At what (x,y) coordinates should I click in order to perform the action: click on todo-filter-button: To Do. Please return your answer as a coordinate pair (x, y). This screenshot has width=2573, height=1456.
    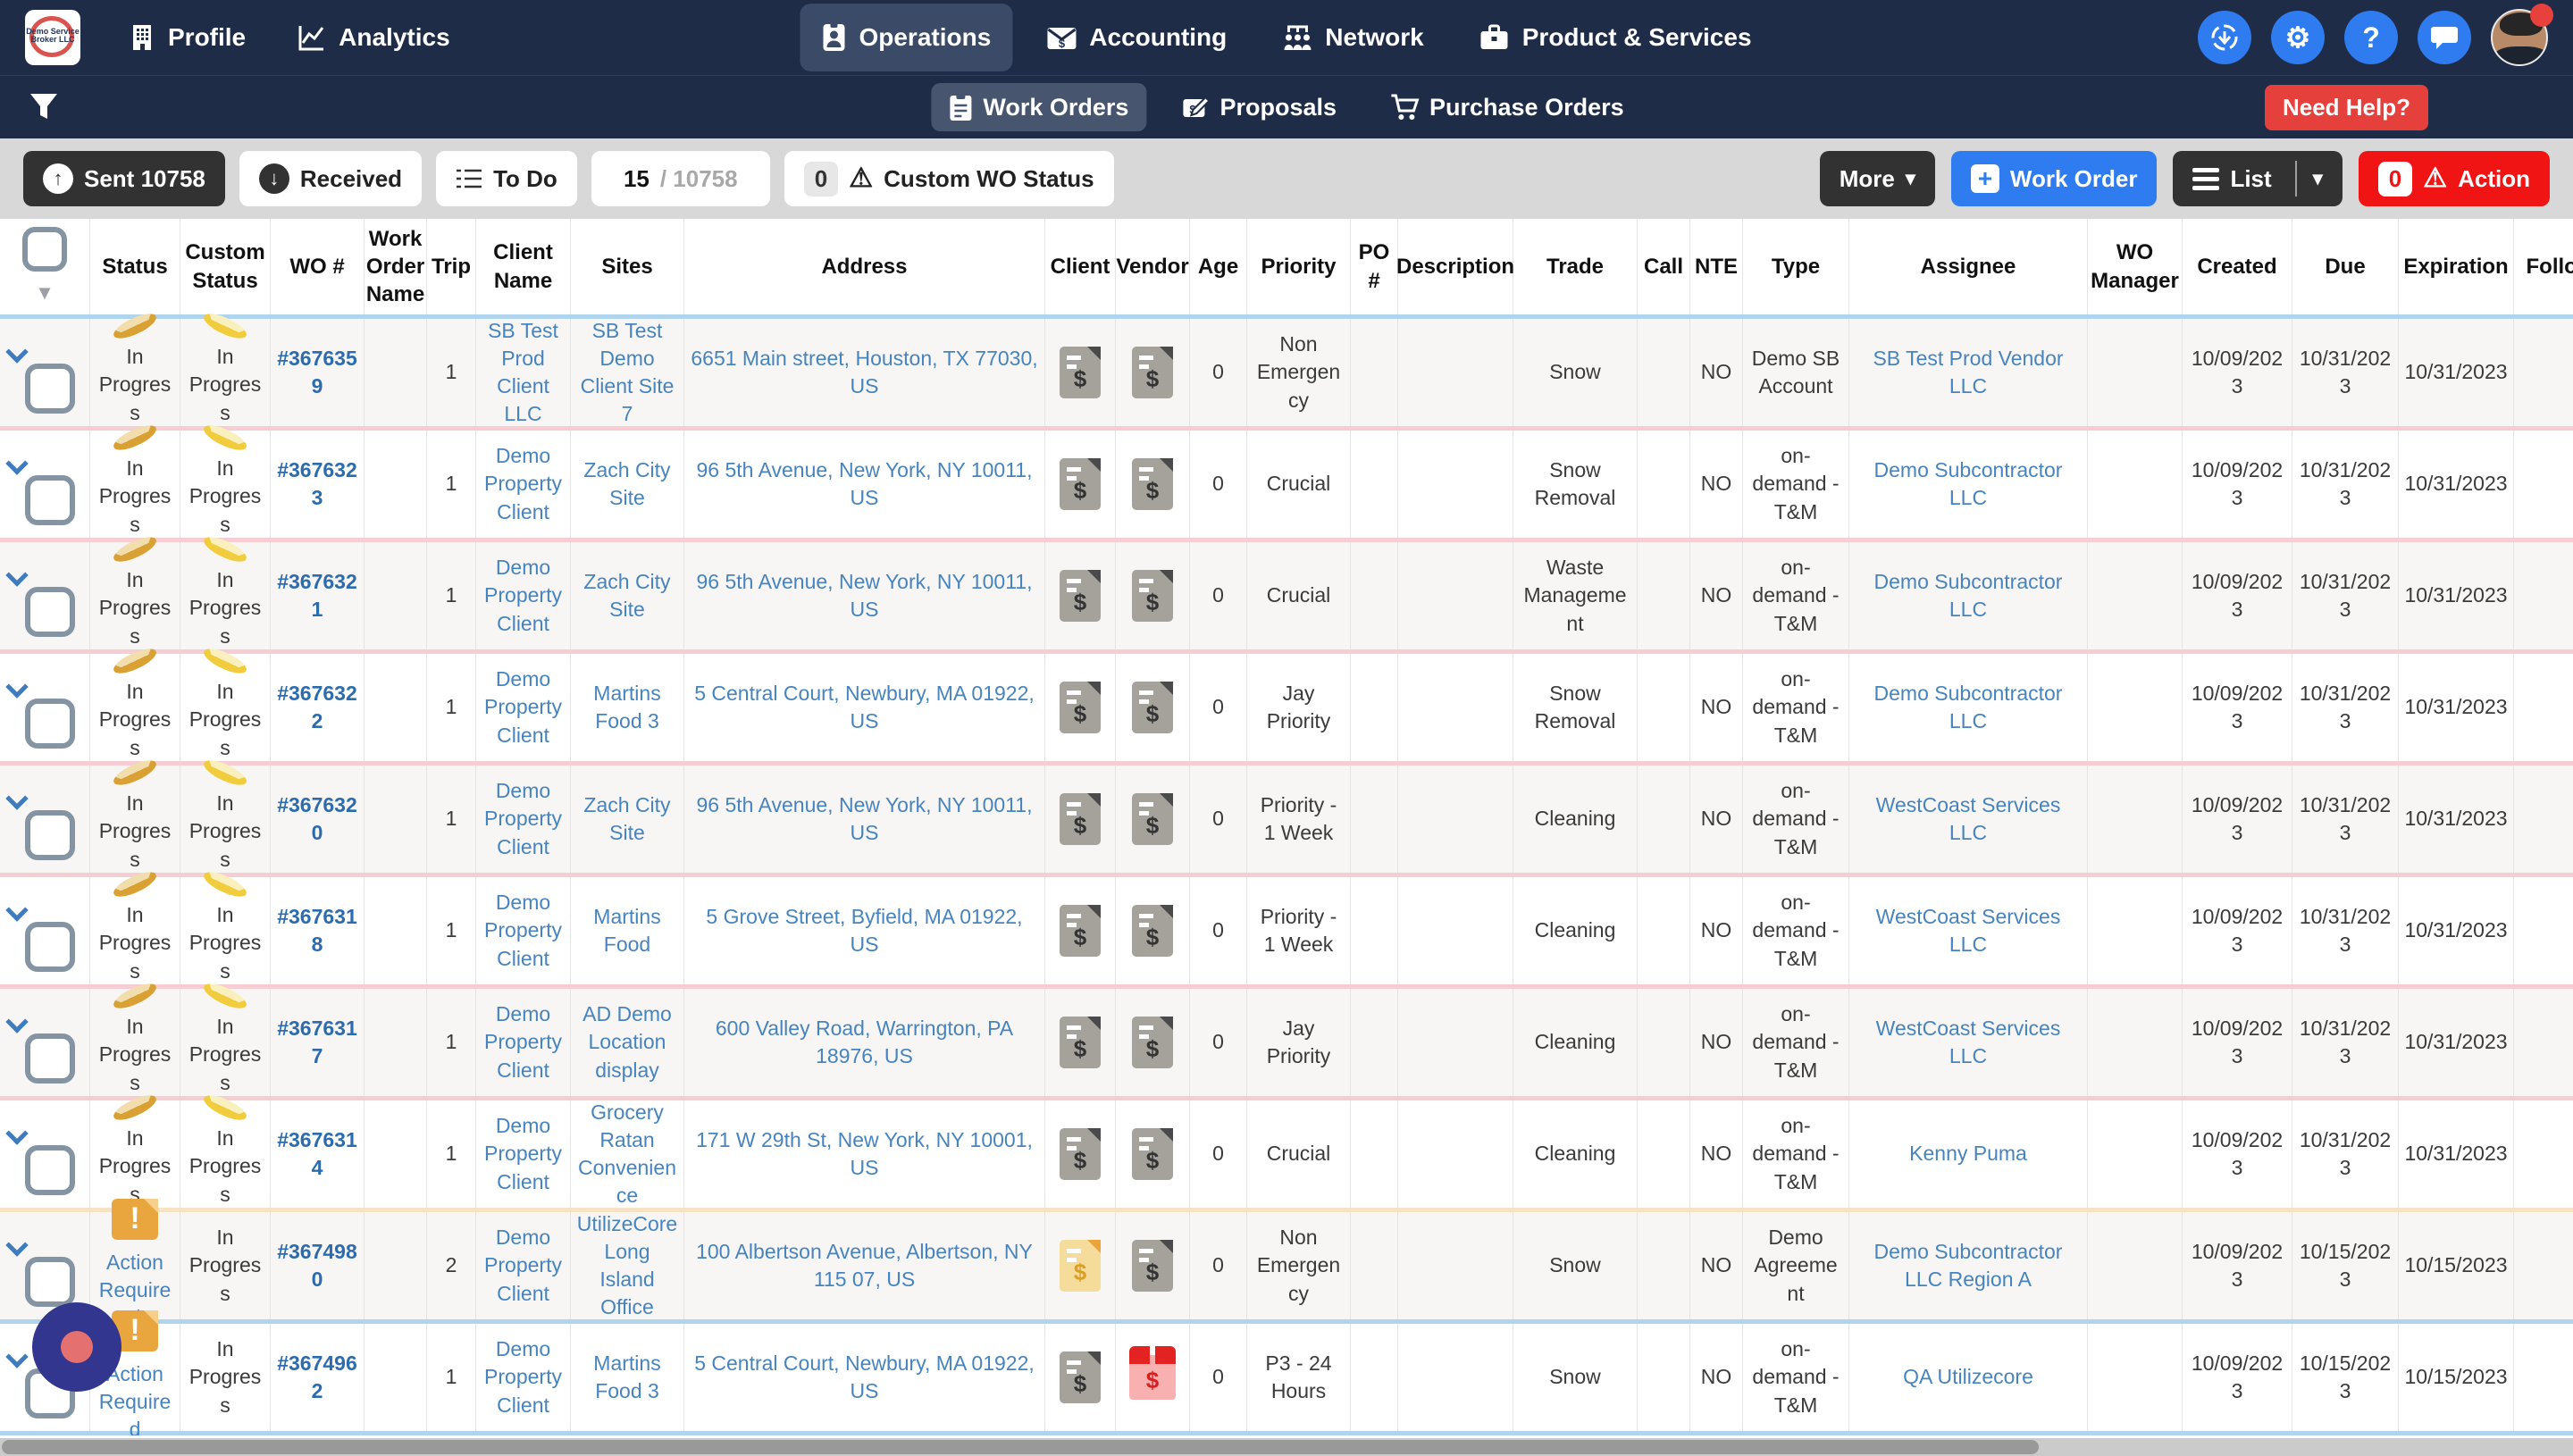
    Looking at the image, I should click on (506, 178).